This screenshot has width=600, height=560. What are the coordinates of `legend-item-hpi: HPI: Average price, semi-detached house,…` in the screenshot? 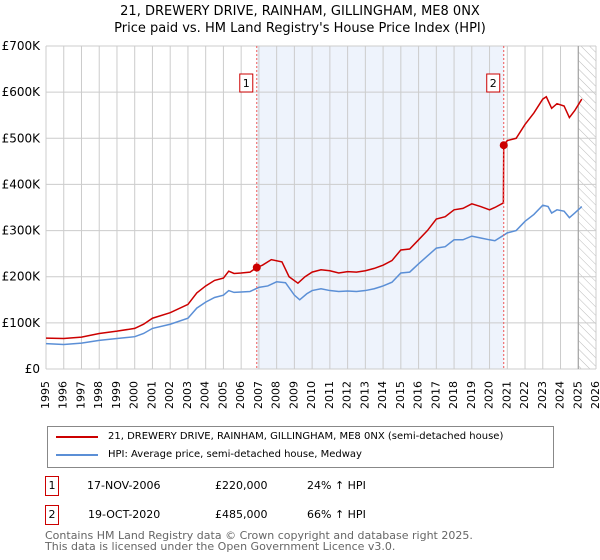 It's located at (209, 454).